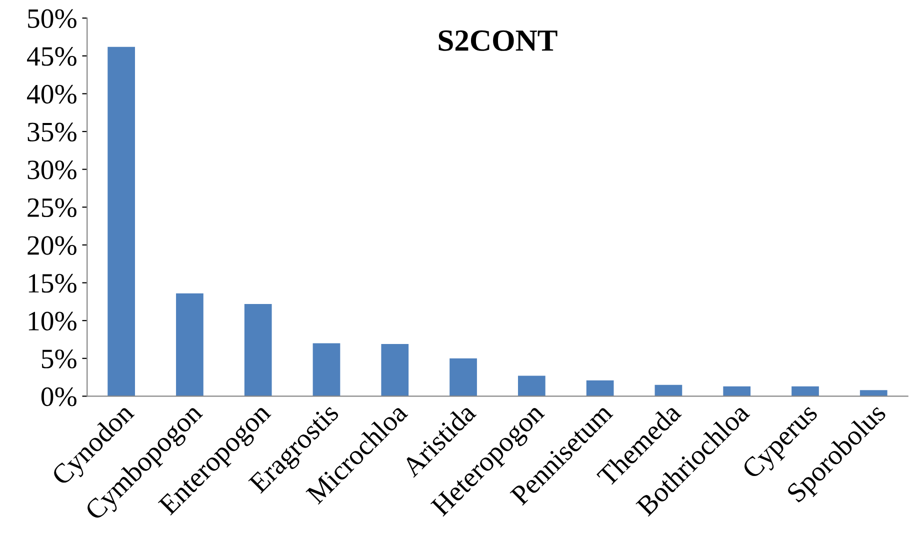  I want to click on y-tick-label: 50%, so click(52, 18).